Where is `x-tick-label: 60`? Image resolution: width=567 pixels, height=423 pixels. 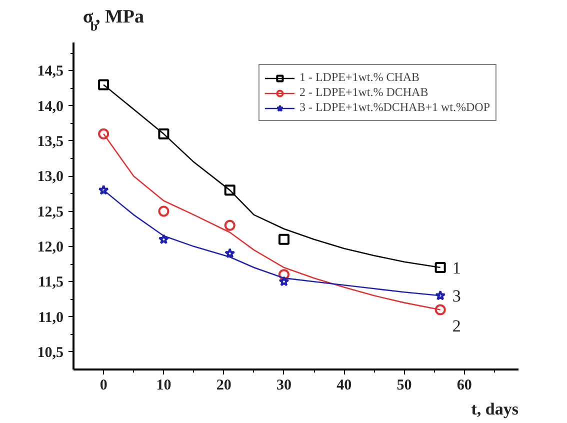
x-tick-label: 60 is located at coordinates (464, 386).